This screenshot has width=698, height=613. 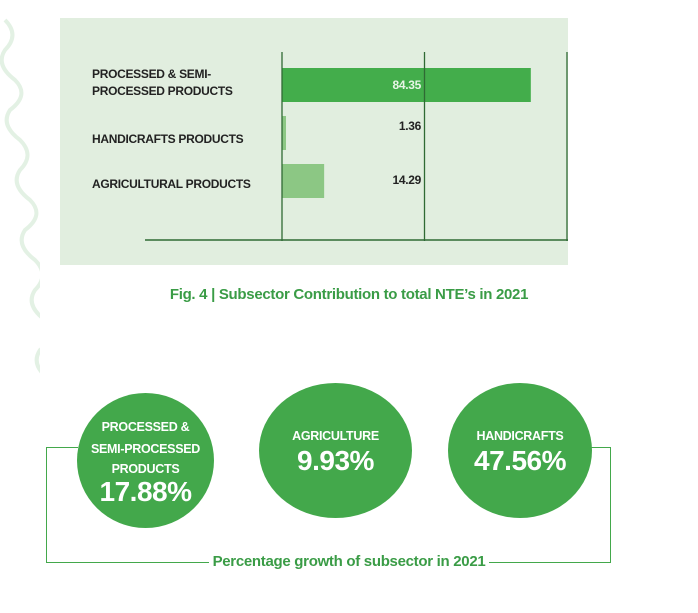 What do you see at coordinates (595, 447) in the screenshot?
I see `bracket-top-right` at bounding box center [595, 447].